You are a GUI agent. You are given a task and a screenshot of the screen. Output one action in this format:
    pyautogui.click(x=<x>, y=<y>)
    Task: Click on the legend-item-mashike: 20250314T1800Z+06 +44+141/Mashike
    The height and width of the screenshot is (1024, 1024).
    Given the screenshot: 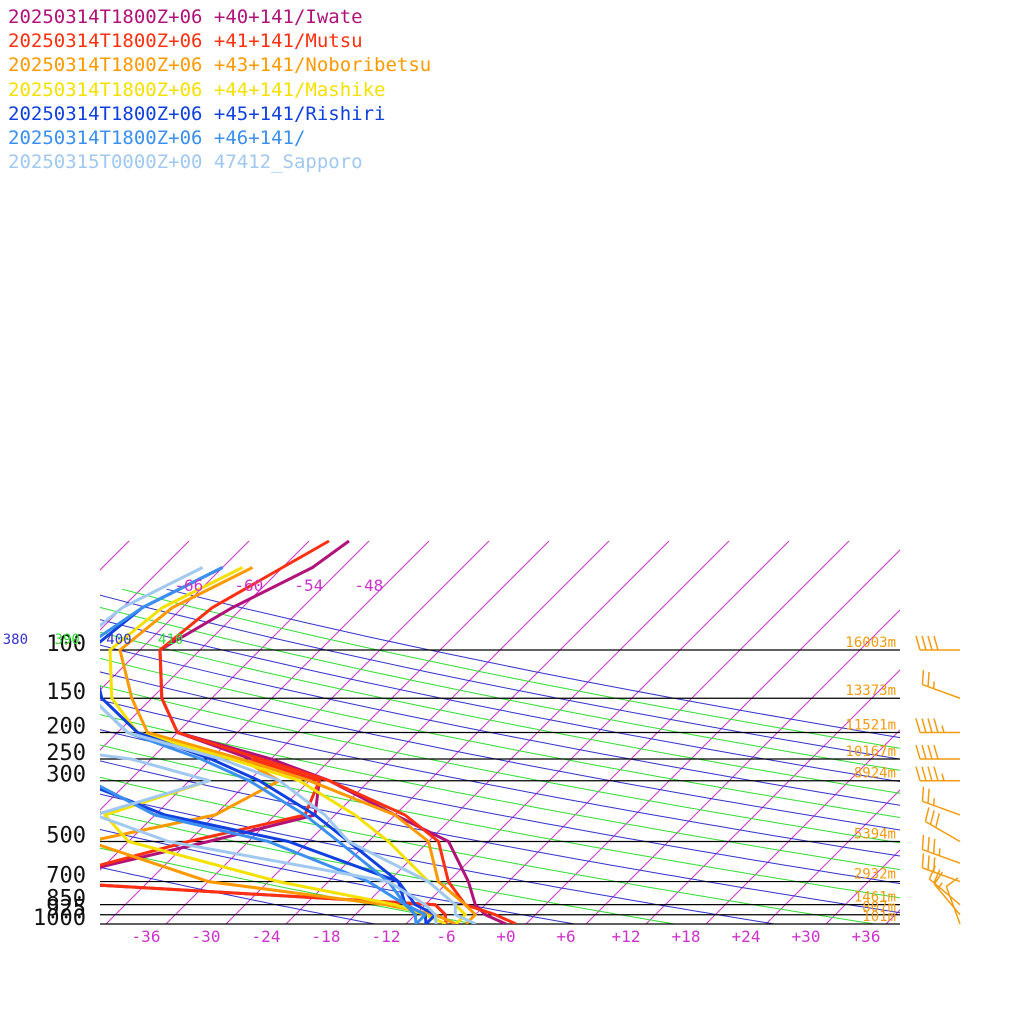 What is the action you would take?
    pyautogui.click(x=197, y=89)
    